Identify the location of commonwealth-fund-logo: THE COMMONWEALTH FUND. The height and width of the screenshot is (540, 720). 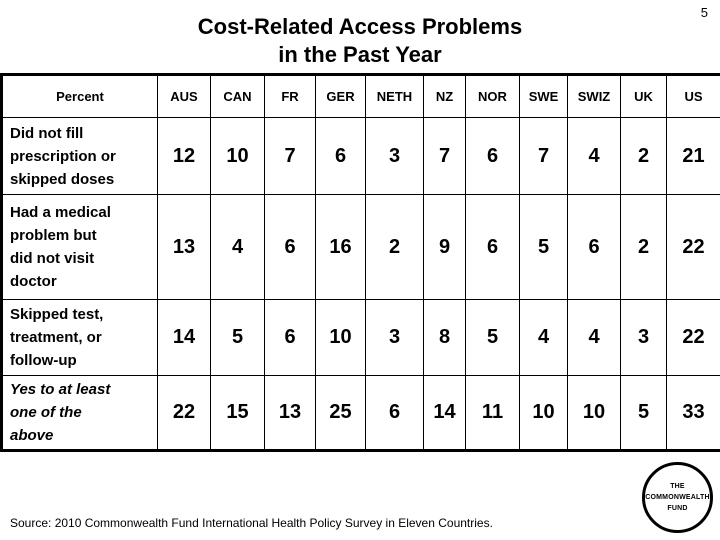
(677, 497).